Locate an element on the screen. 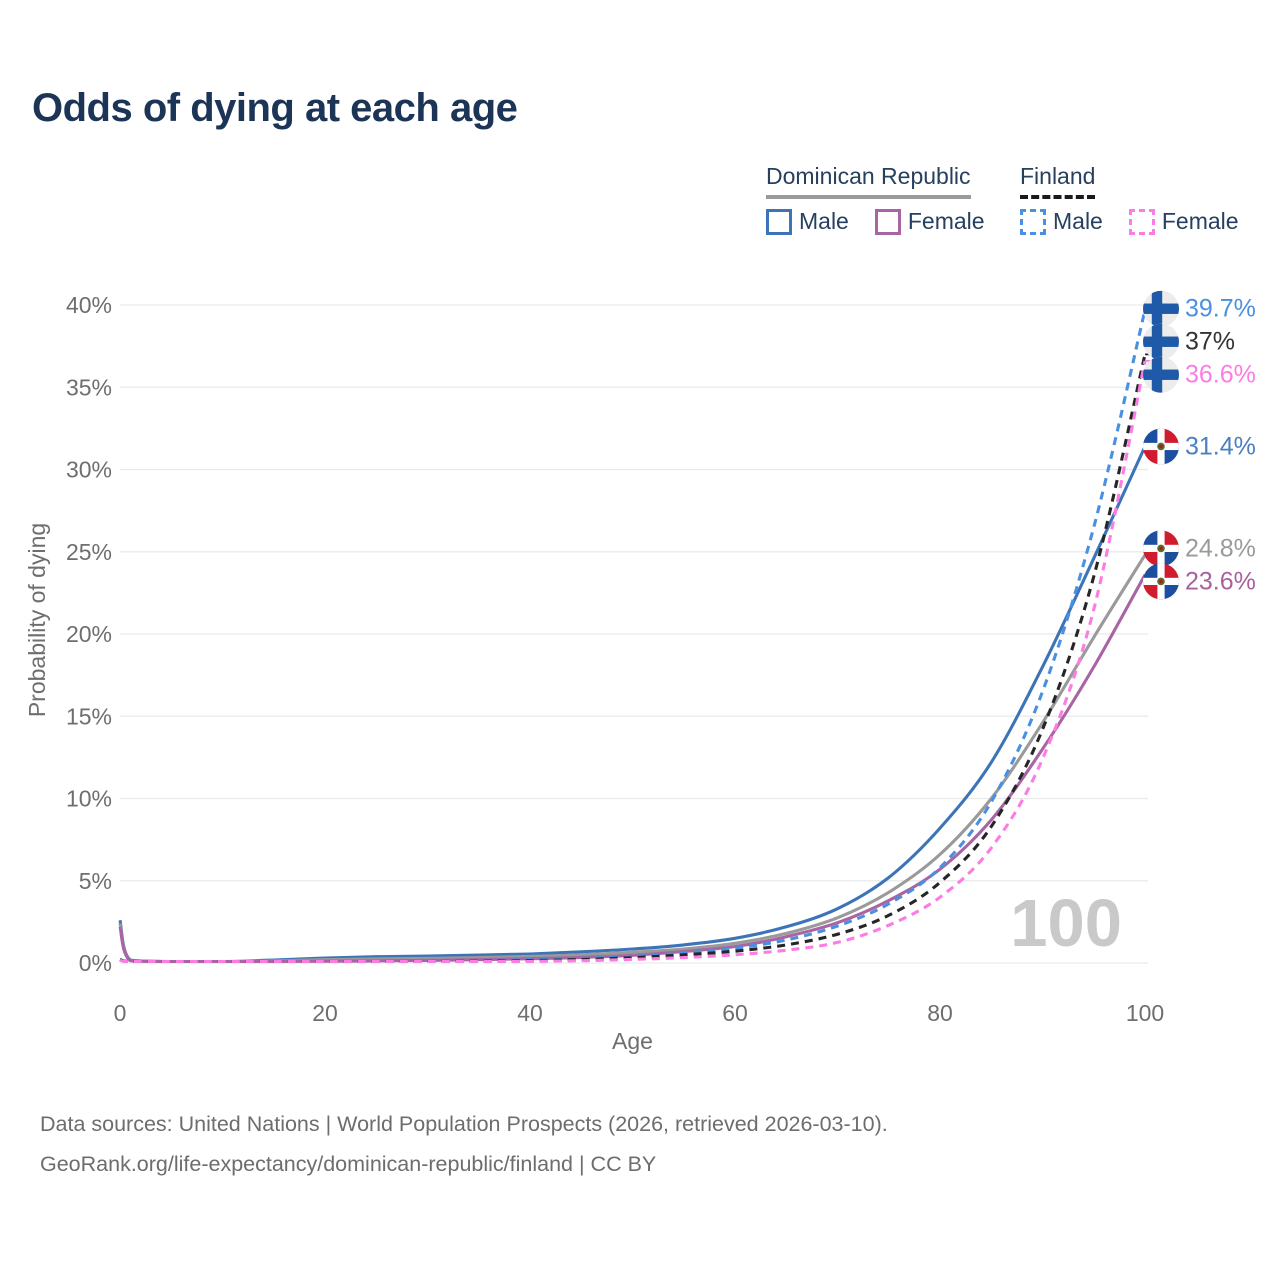 The image size is (1280, 1280). y-tick-label: 10% is located at coordinates (89, 799).